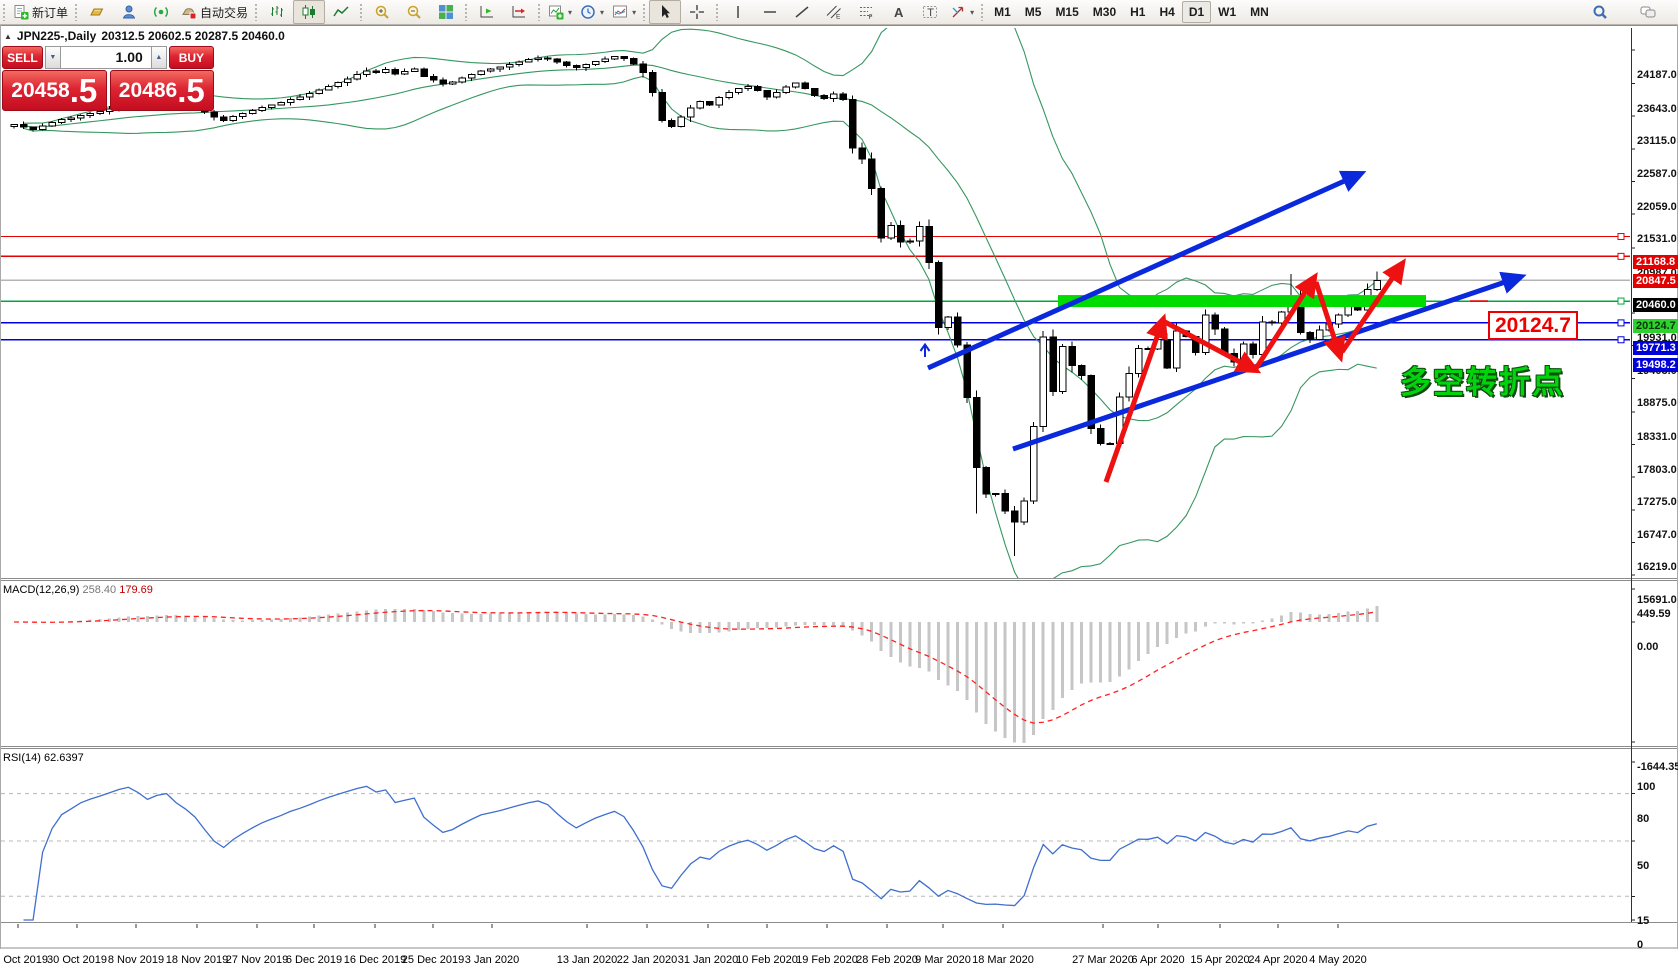 The width and height of the screenshot is (1678, 966). Describe the element at coordinates (1655, 281) in the screenshot. I see `price-level-label: 20847.5` at that location.